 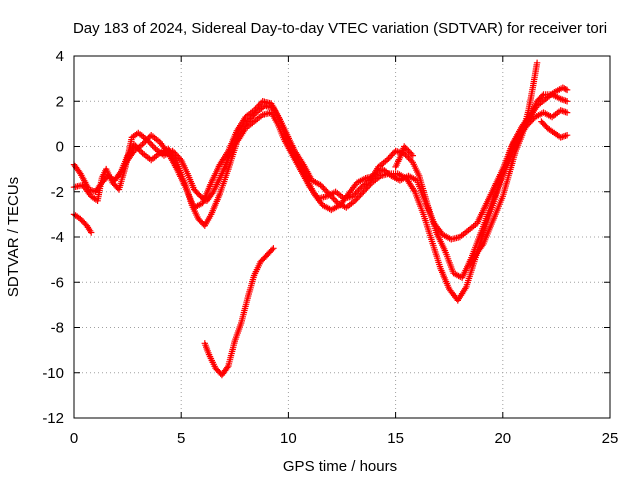 I want to click on y-tick-label: -10, so click(x=53, y=373).